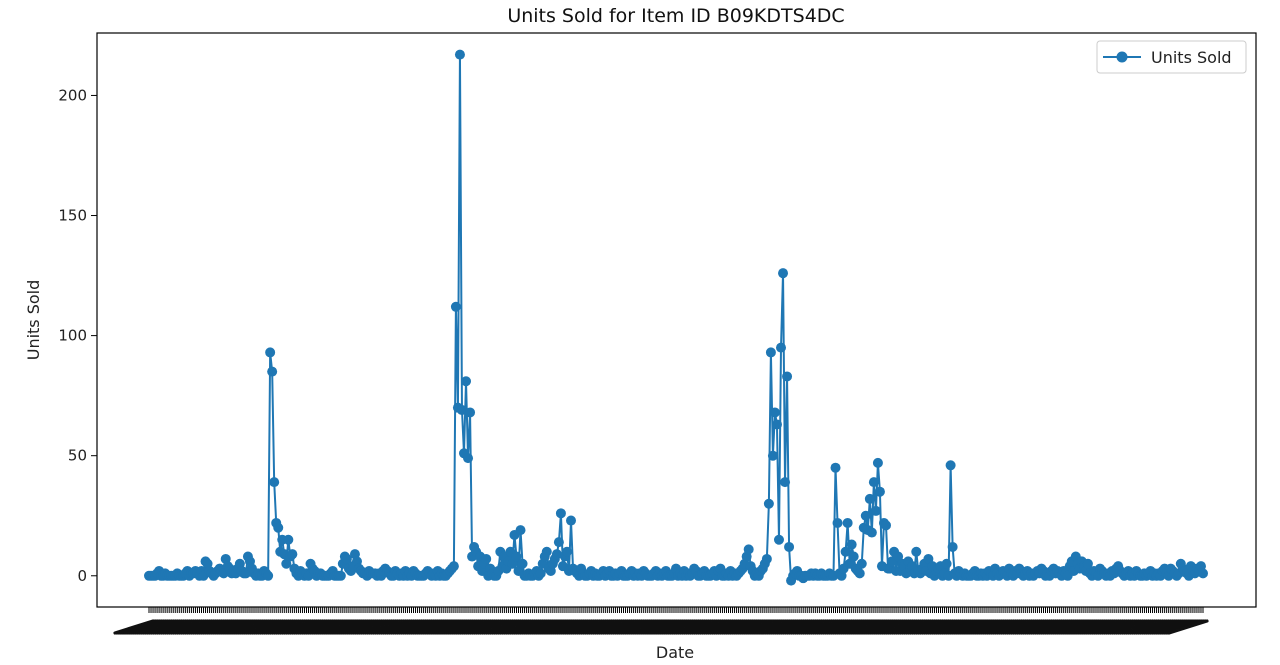 The height and width of the screenshot is (665, 1280). Describe the element at coordinates (72, 216) in the screenshot. I see `y-tick-label: 150` at that location.